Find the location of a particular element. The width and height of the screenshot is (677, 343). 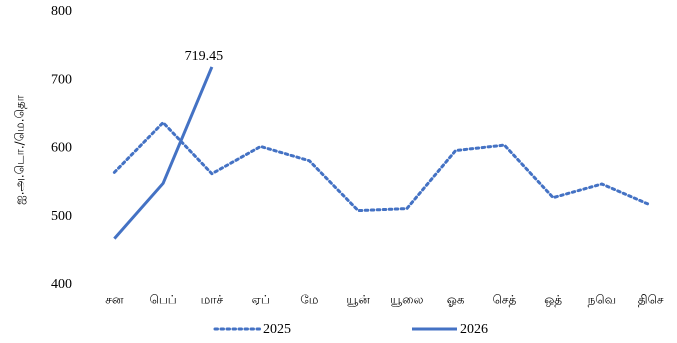

x-tick-label: யூன் is located at coordinates (358, 300).